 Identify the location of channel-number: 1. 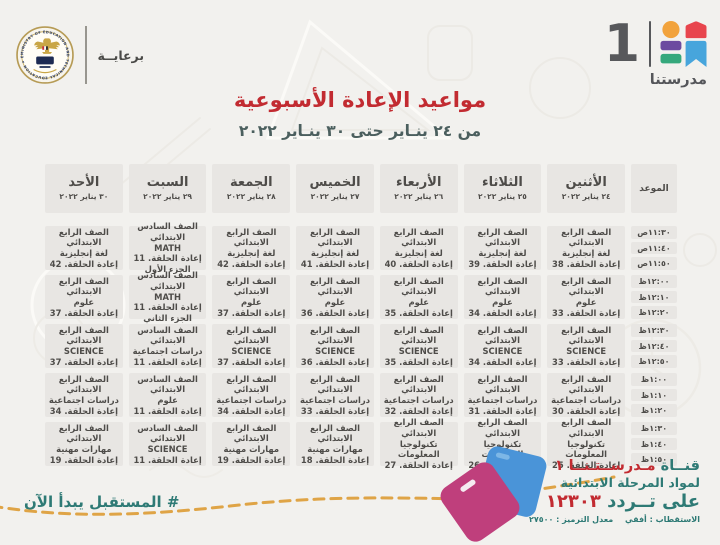
(621, 44).